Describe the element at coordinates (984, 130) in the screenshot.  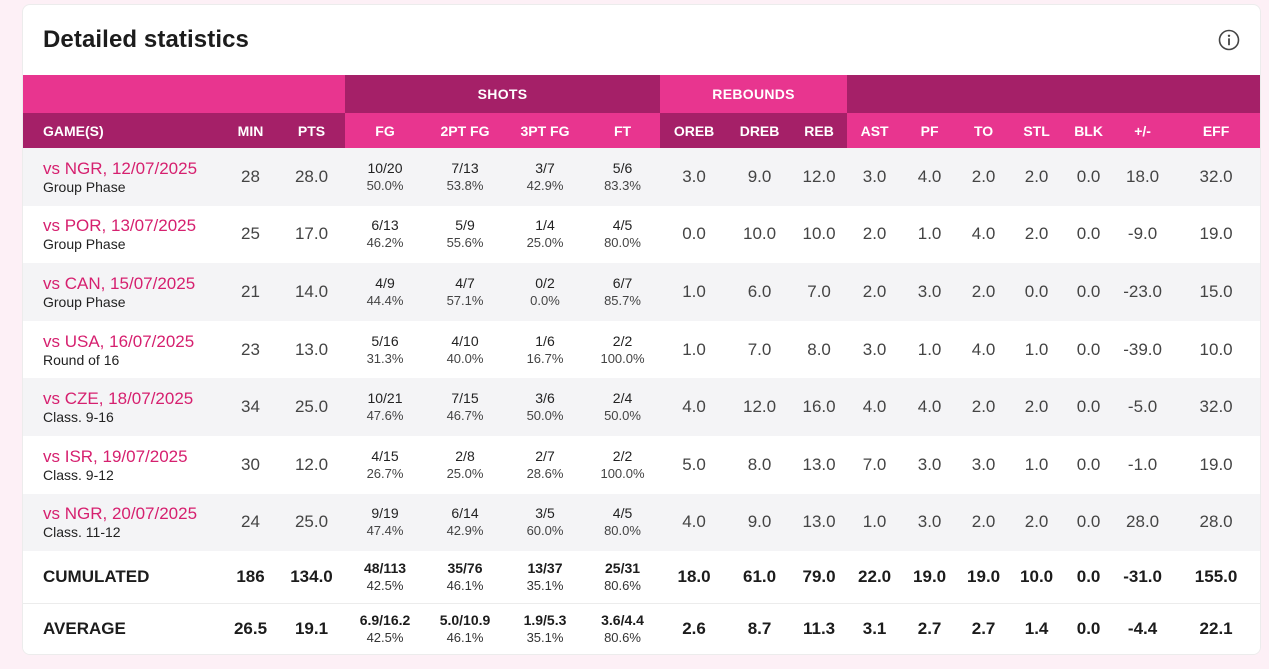
I see `col-header-to: TO` at that location.